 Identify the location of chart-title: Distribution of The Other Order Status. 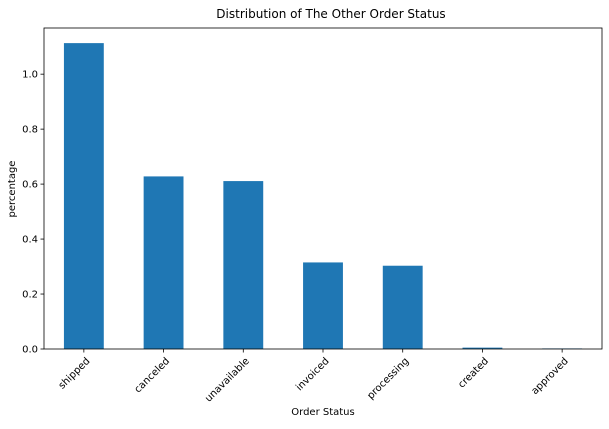
(330, 14).